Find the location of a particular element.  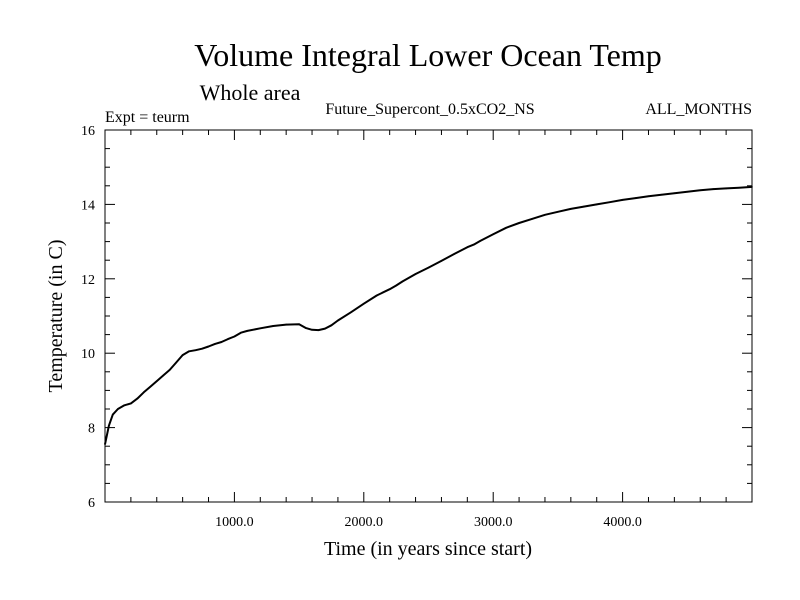

y-tick-label: 8 is located at coordinates (91, 429).